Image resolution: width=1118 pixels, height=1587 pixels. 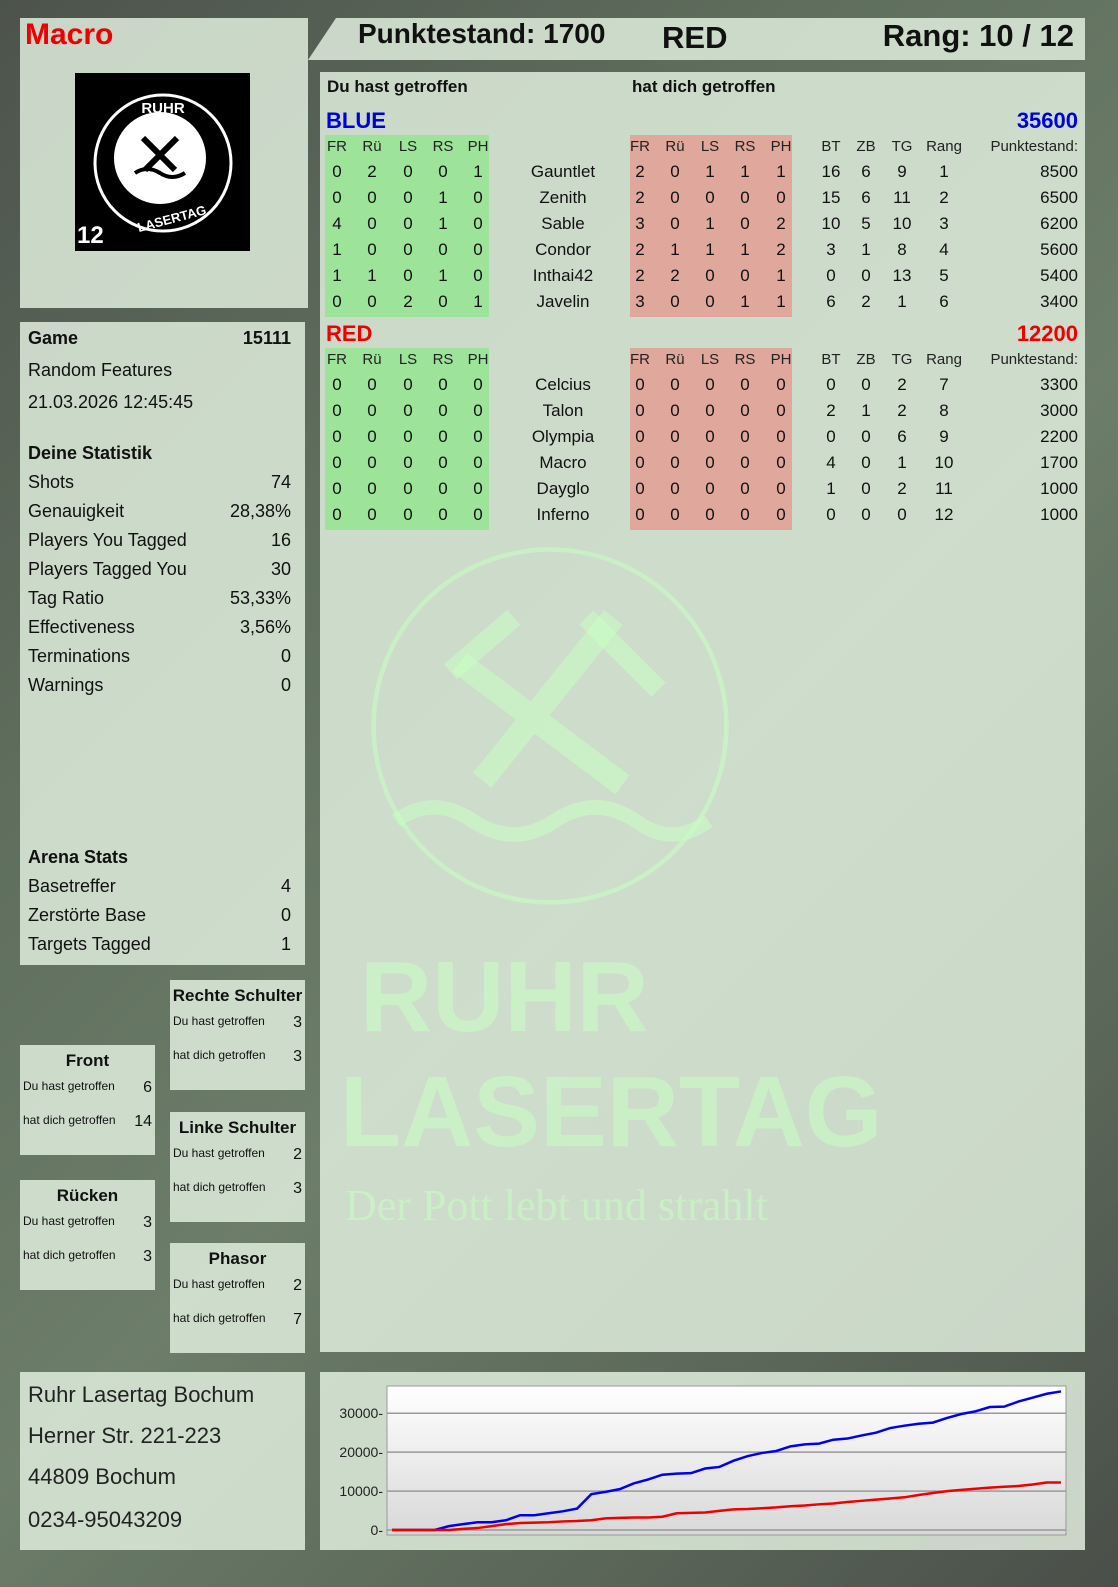 I want to click on player-name: Dayglo, so click(x=563, y=488).